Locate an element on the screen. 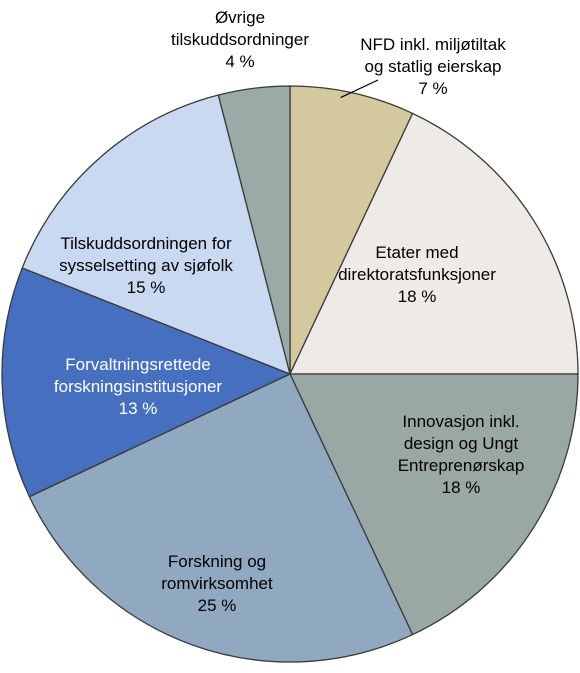  slice-label-3: Forskning og romvirksomhet 25 % is located at coordinates (217, 583).